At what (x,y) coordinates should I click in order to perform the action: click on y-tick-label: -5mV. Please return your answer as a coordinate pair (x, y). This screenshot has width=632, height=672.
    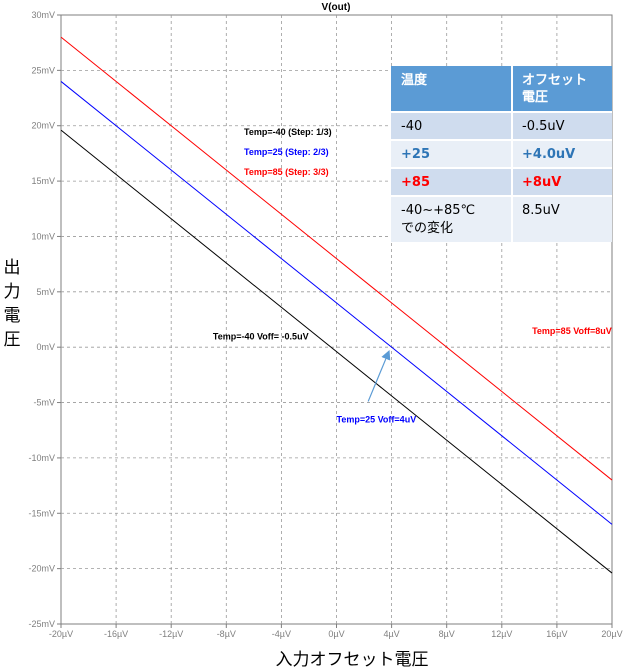
    Looking at the image, I should click on (44, 403).